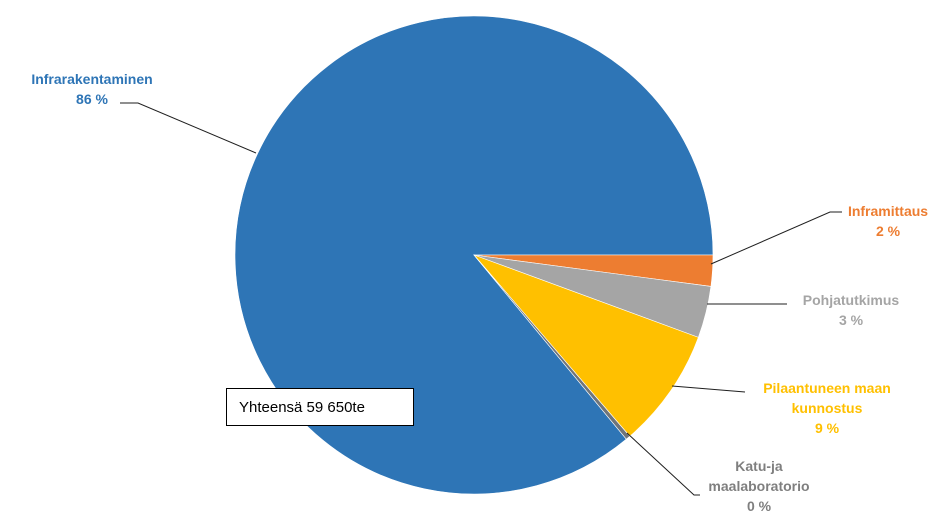  I want to click on slice-category-label: maalaboratorio, so click(758, 486).